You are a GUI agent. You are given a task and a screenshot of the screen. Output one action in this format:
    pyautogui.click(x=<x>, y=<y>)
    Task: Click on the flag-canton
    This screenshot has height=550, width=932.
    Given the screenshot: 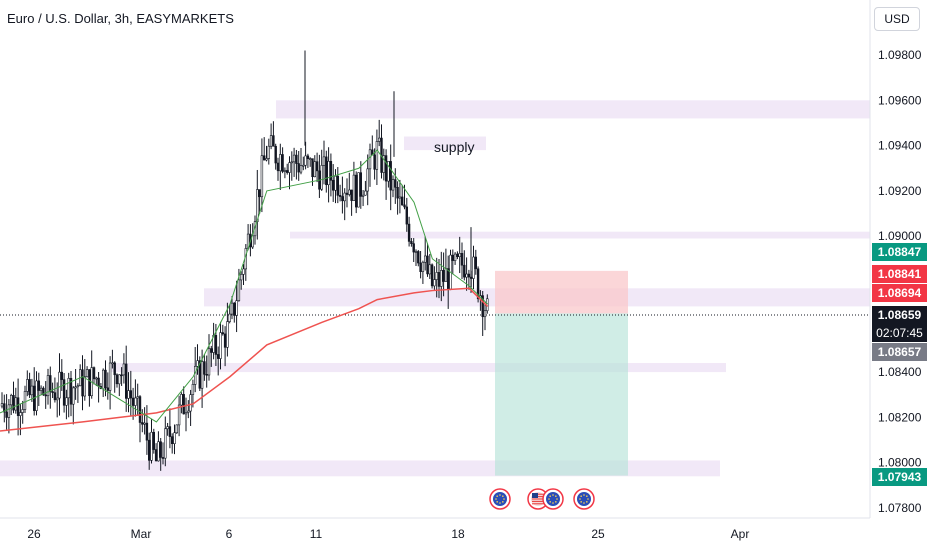 What is the action you would take?
    pyautogui.click(x=535, y=495)
    